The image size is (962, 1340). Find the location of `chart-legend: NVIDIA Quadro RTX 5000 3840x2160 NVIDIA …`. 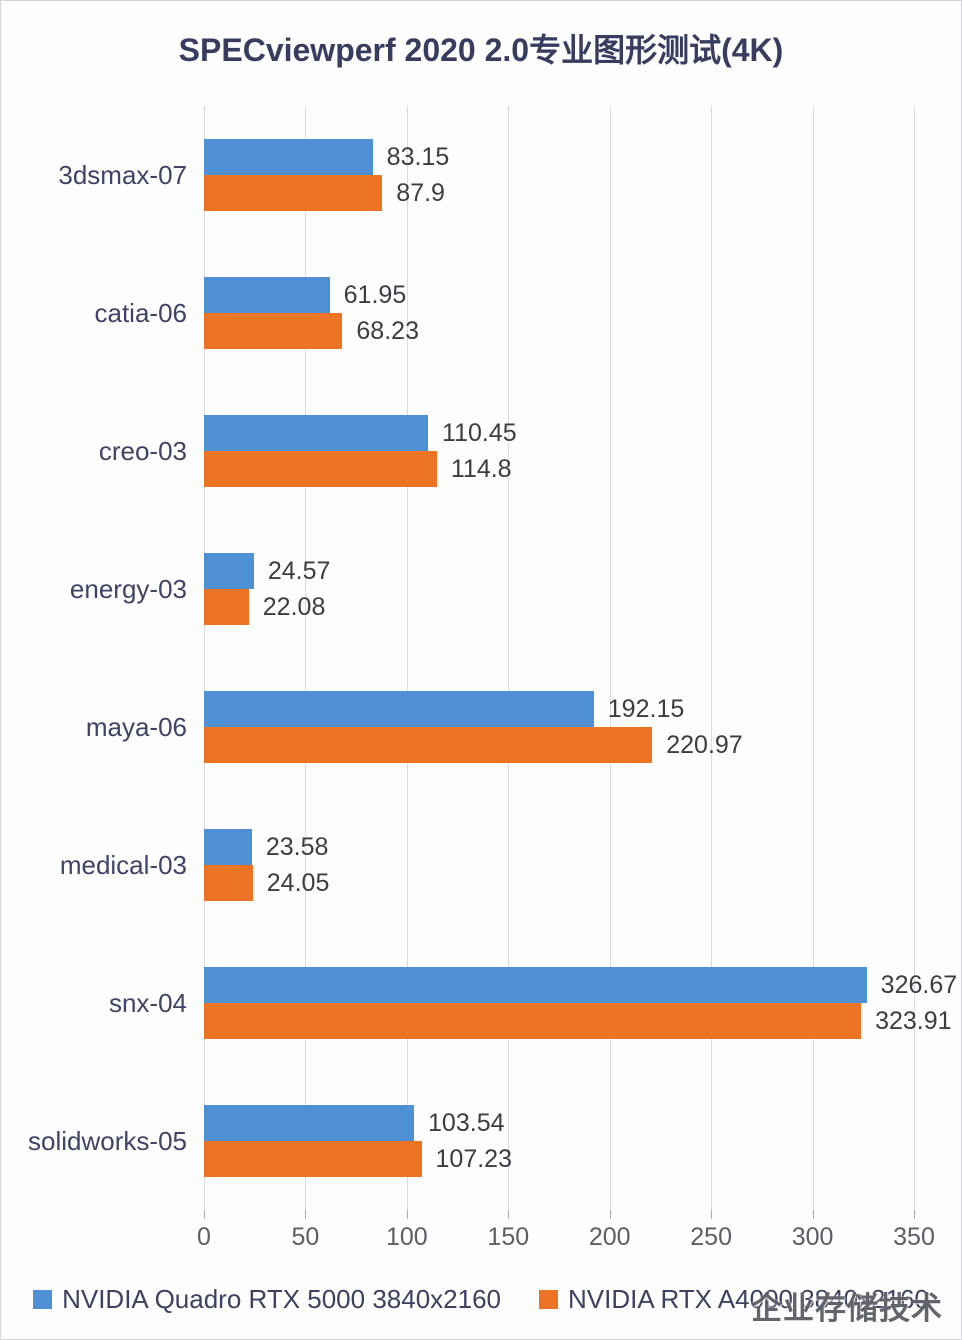

chart-legend: NVIDIA Quadro RTX 5000 3840x2160 NVIDIA … is located at coordinates (481, 1299).